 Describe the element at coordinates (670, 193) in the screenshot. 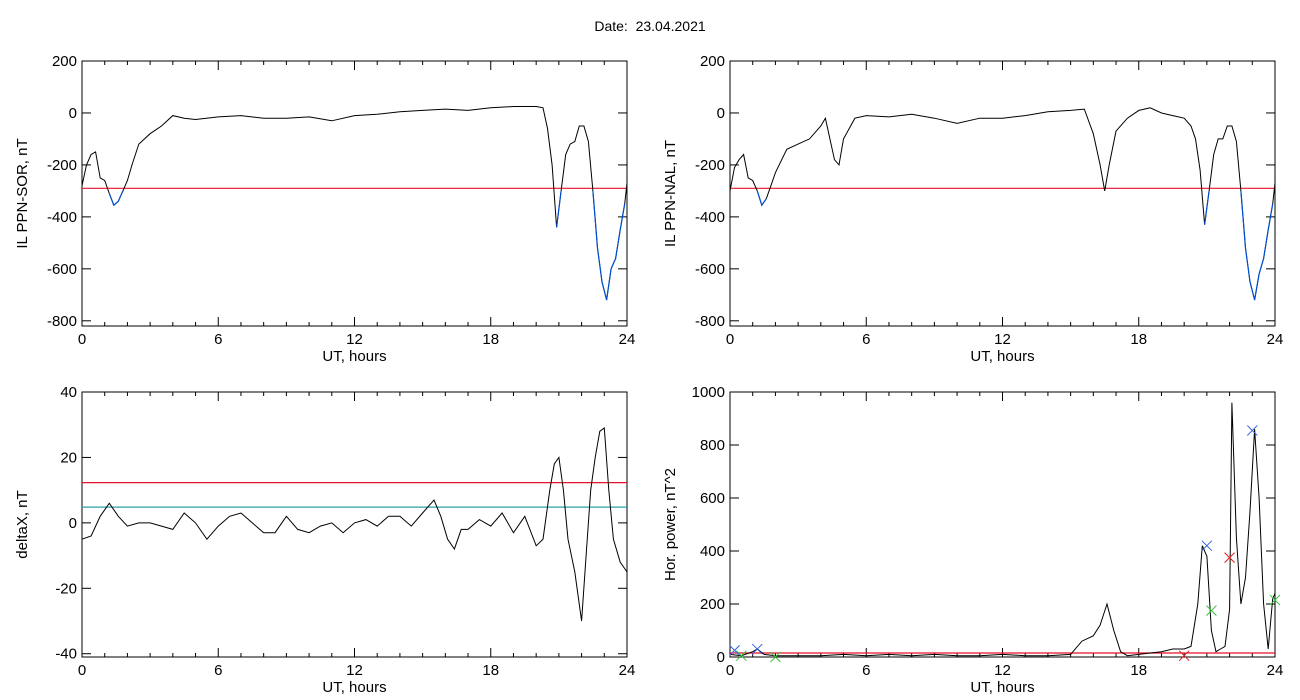

I see `y-axis-label: IL PPN-NAL, nT` at that location.